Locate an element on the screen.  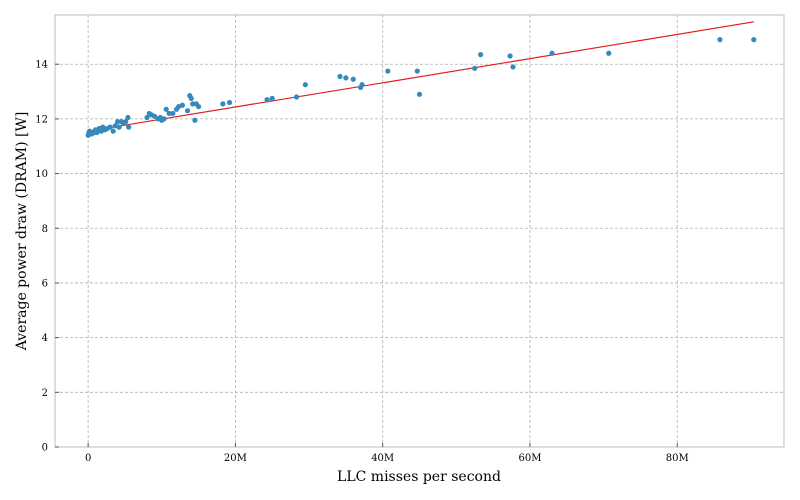
x-tick-label: 20M is located at coordinates (235, 458).